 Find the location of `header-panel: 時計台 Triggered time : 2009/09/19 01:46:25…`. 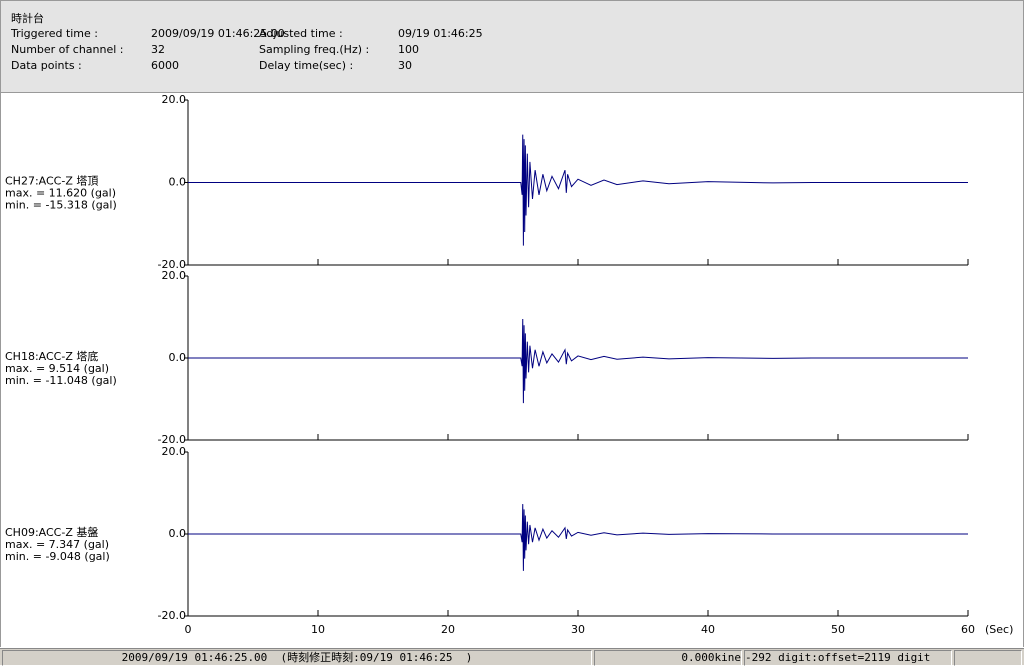

header-panel: 時計台 Triggered time : 2009/09/19 01:46:25… is located at coordinates (512, 46).